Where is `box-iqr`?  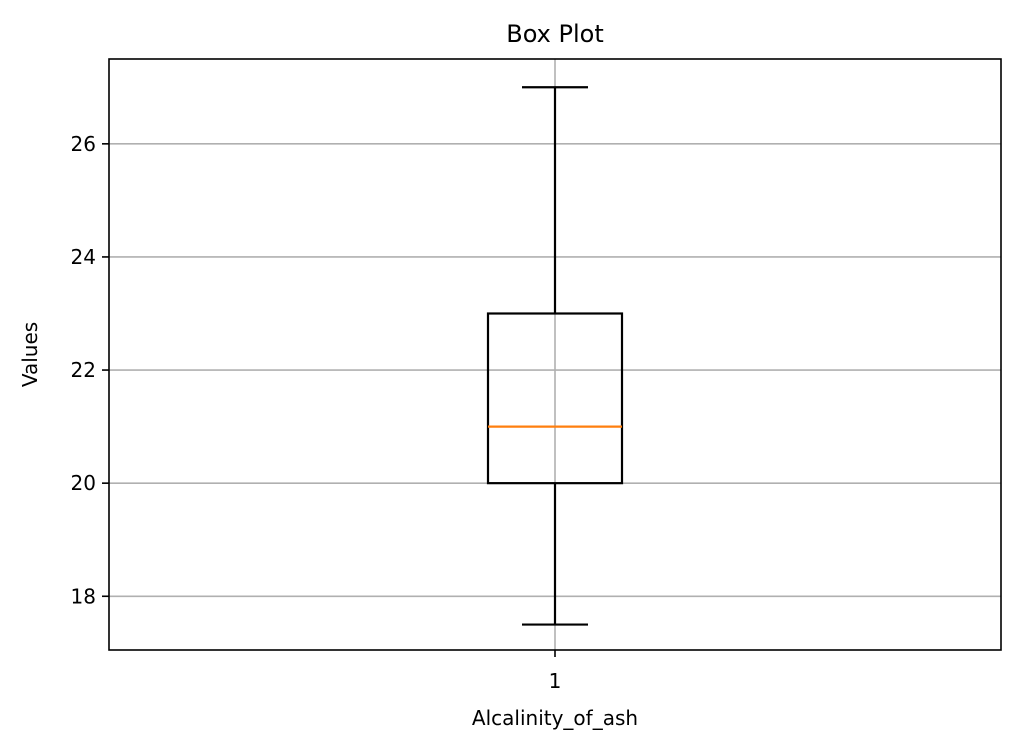
box-iqr is located at coordinates (555, 398).